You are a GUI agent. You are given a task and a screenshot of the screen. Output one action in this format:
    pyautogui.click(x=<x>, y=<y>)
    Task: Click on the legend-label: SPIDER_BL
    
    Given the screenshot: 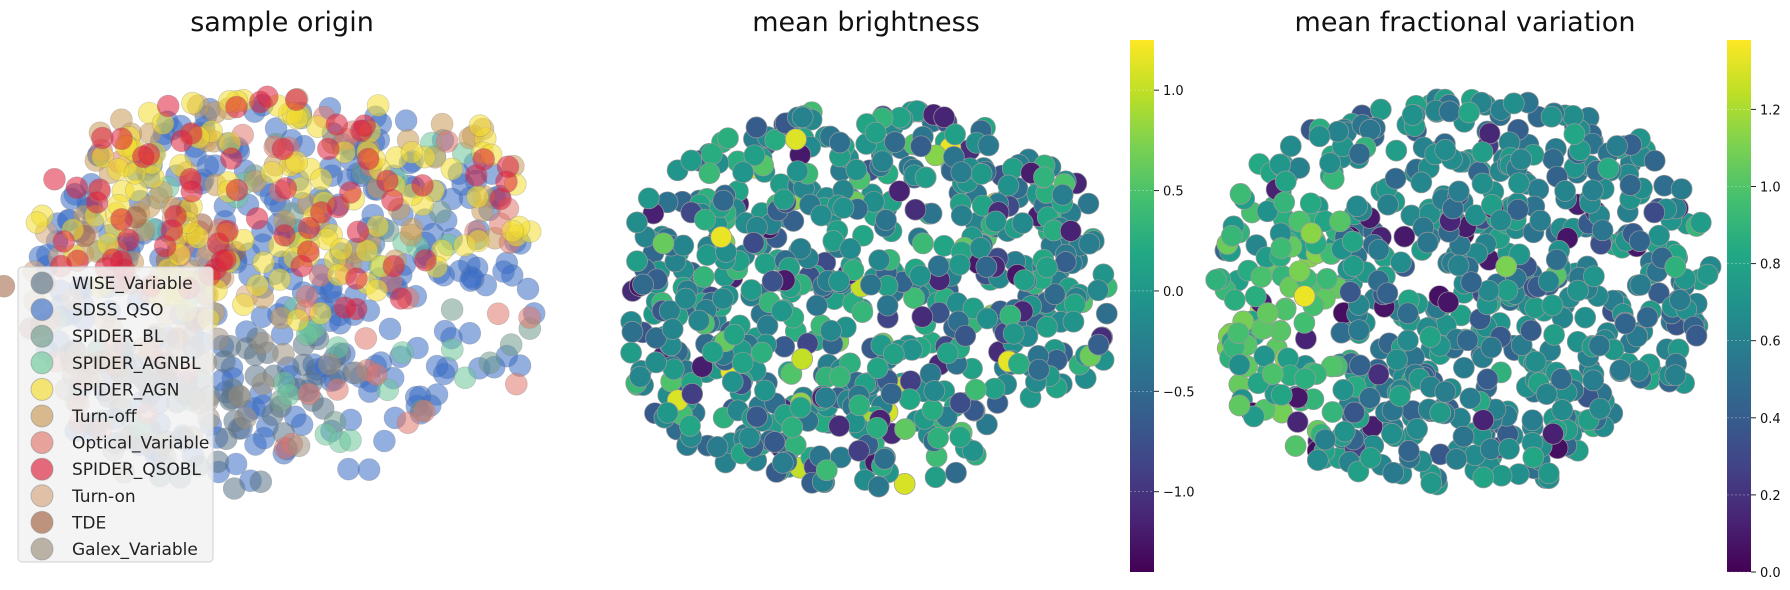 What is the action you would take?
    pyautogui.click(x=118, y=337)
    